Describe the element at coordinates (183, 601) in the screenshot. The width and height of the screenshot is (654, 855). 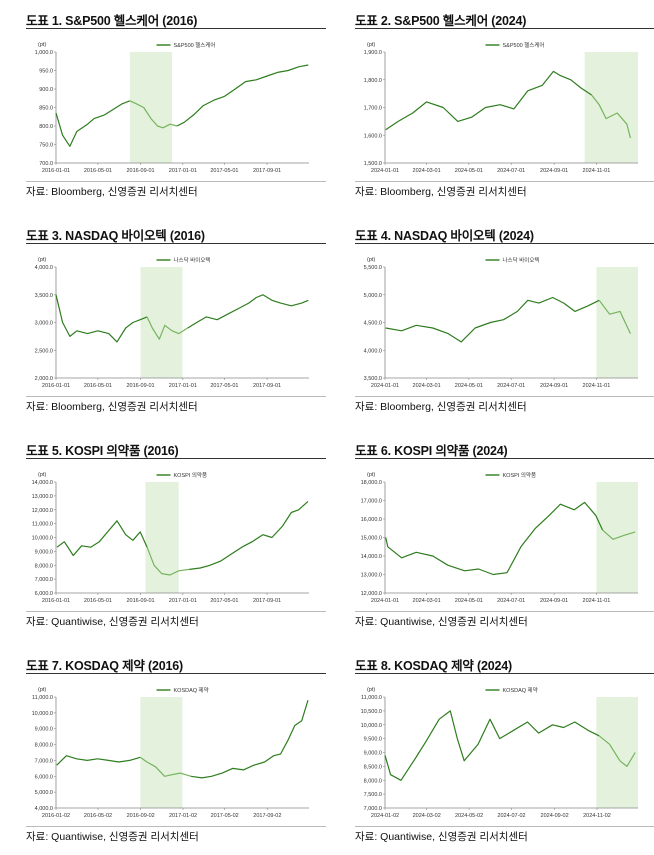
I see `x-tick-label: 2017-01-01` at that location.